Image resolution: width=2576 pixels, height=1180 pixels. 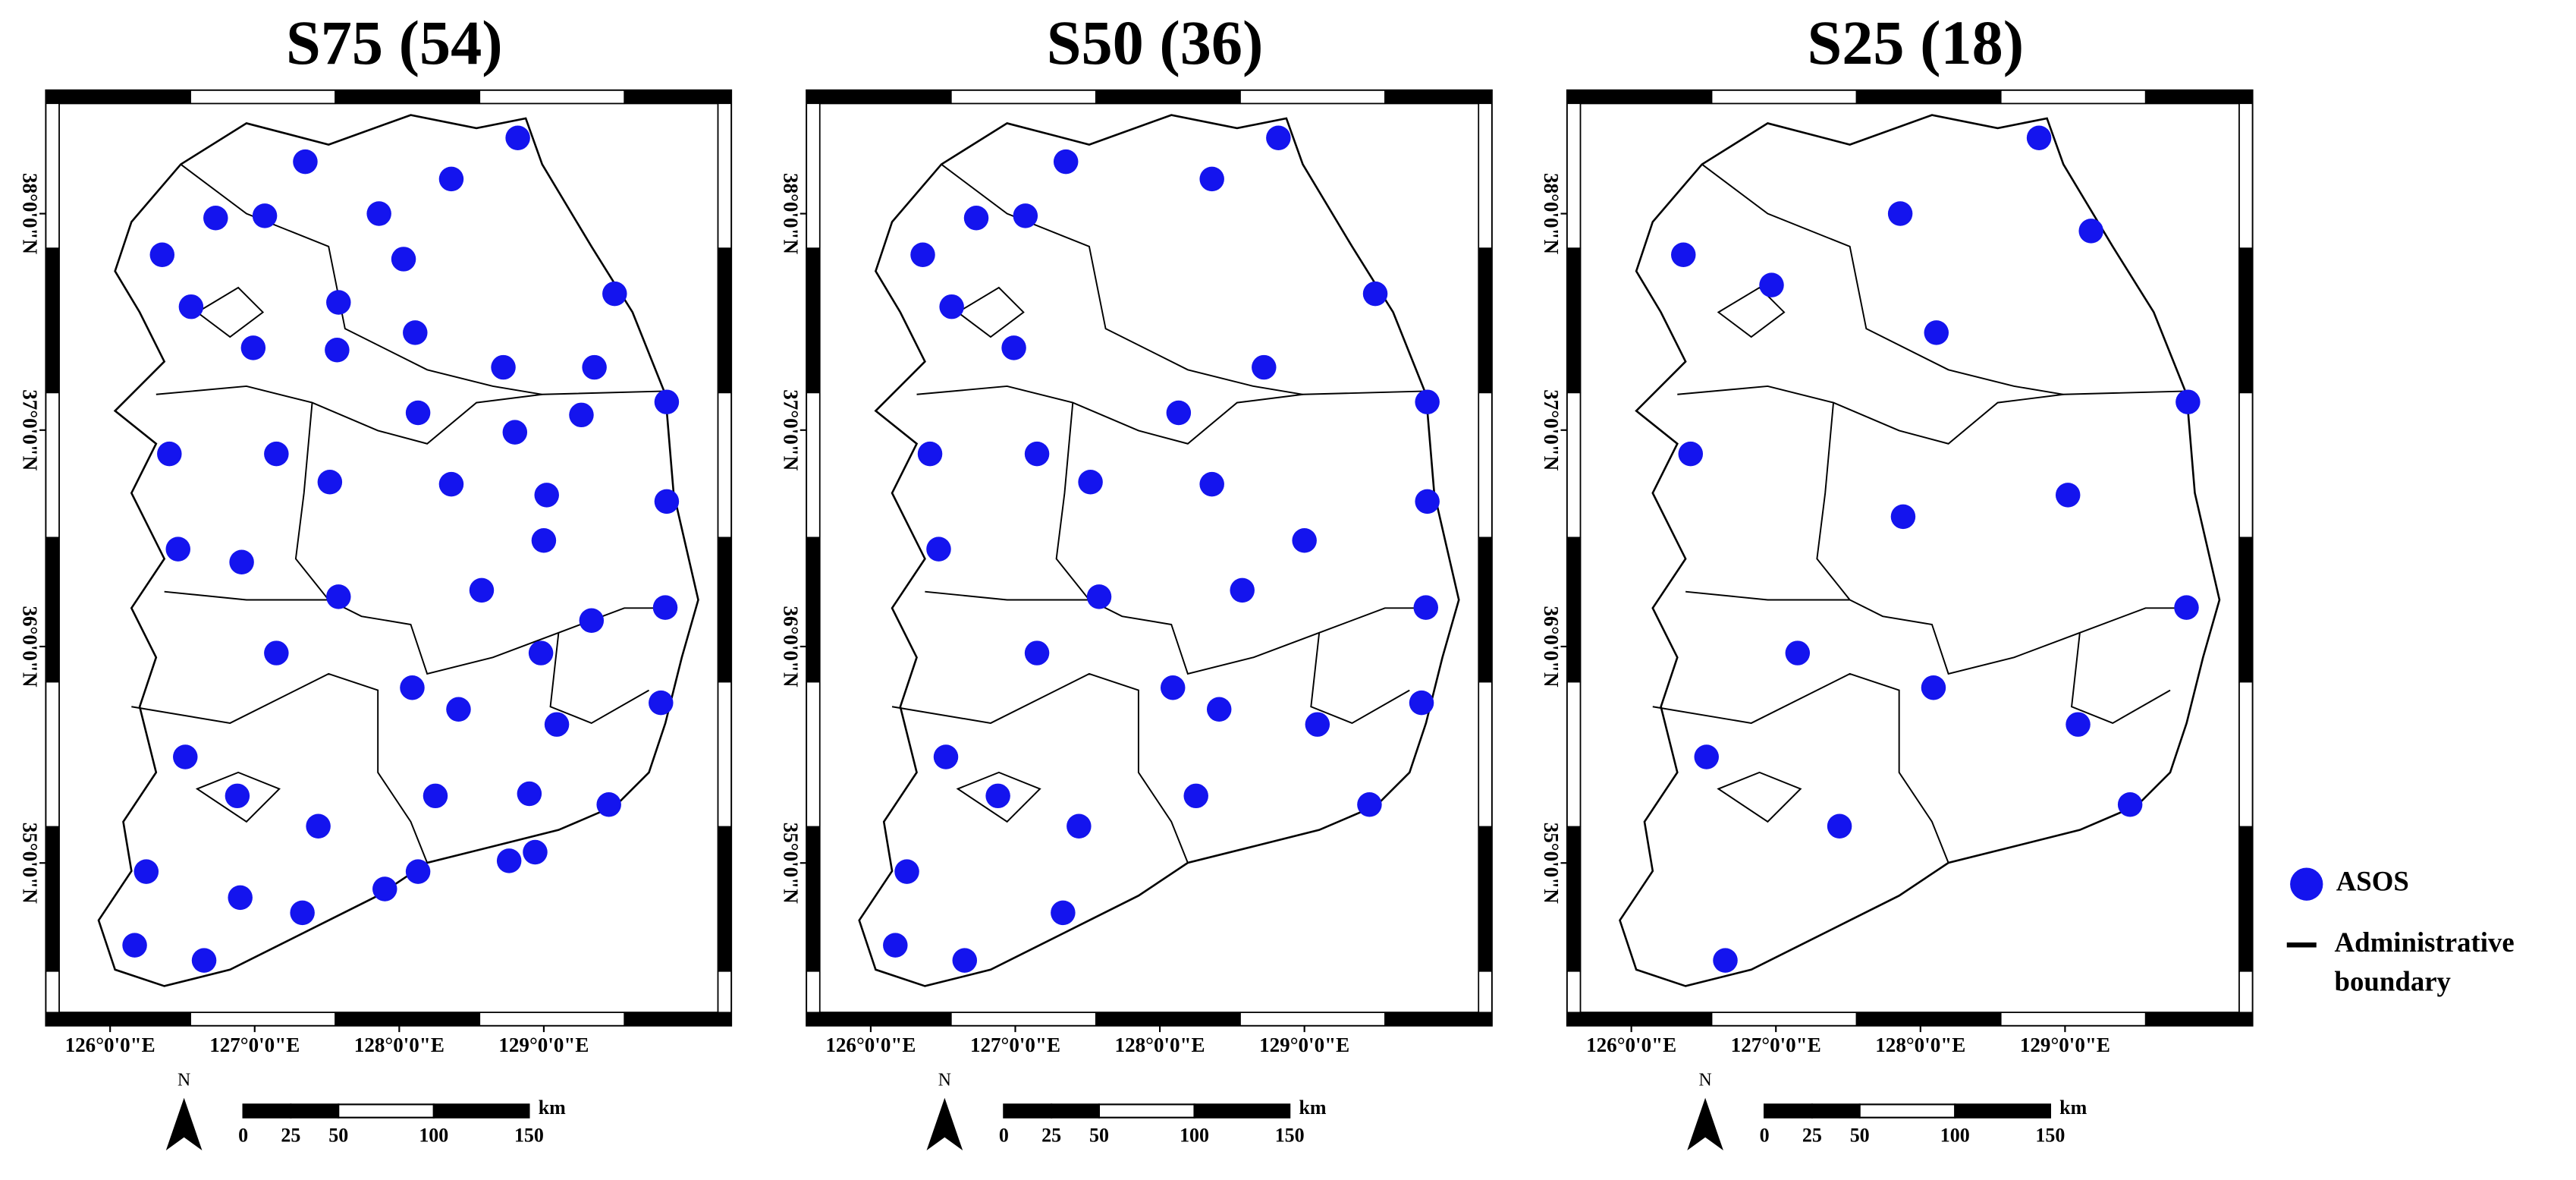 What do you see at coordinates (110, 1045) in the screenshot?
I see `lon-tick-label: 126°0'0"E` at bounding box center [110, 1045].